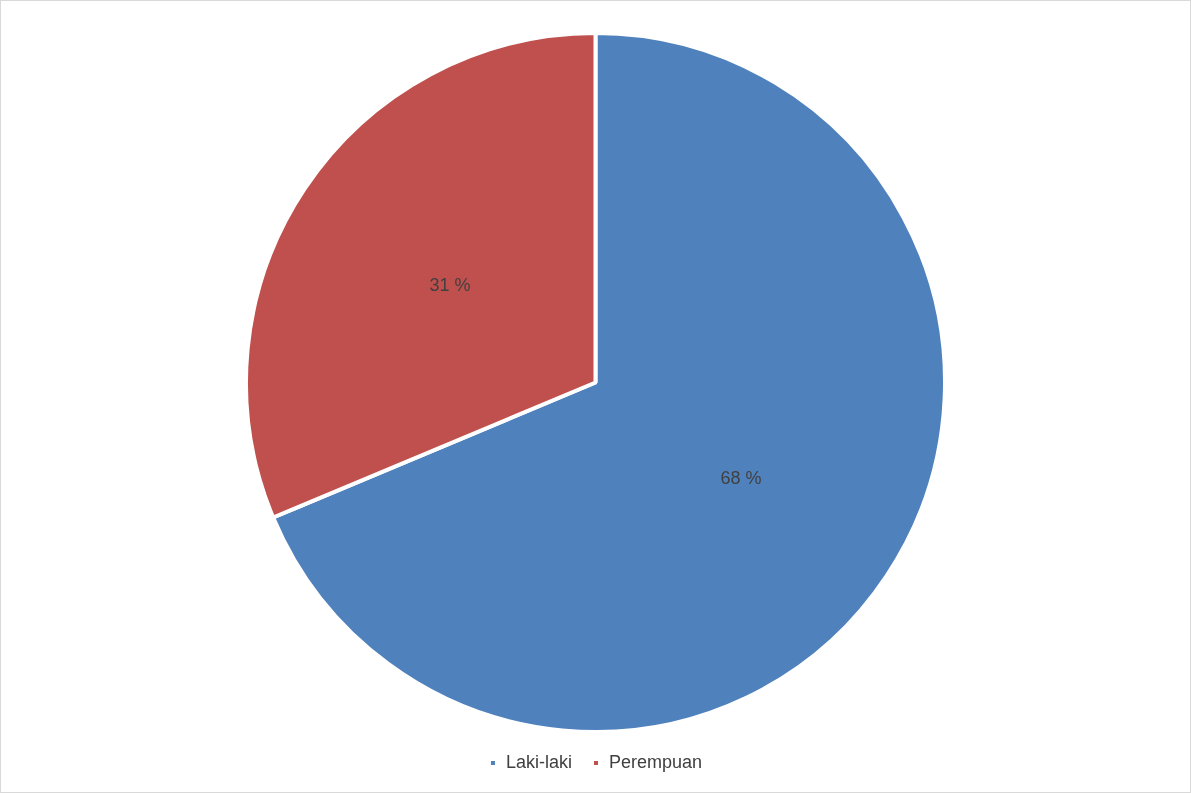 The image size is (1191, 793). What do you see at coordinates (741, 478) in the screenshot?
I see `data-label: 68 %` at bounding box center [741, 478].